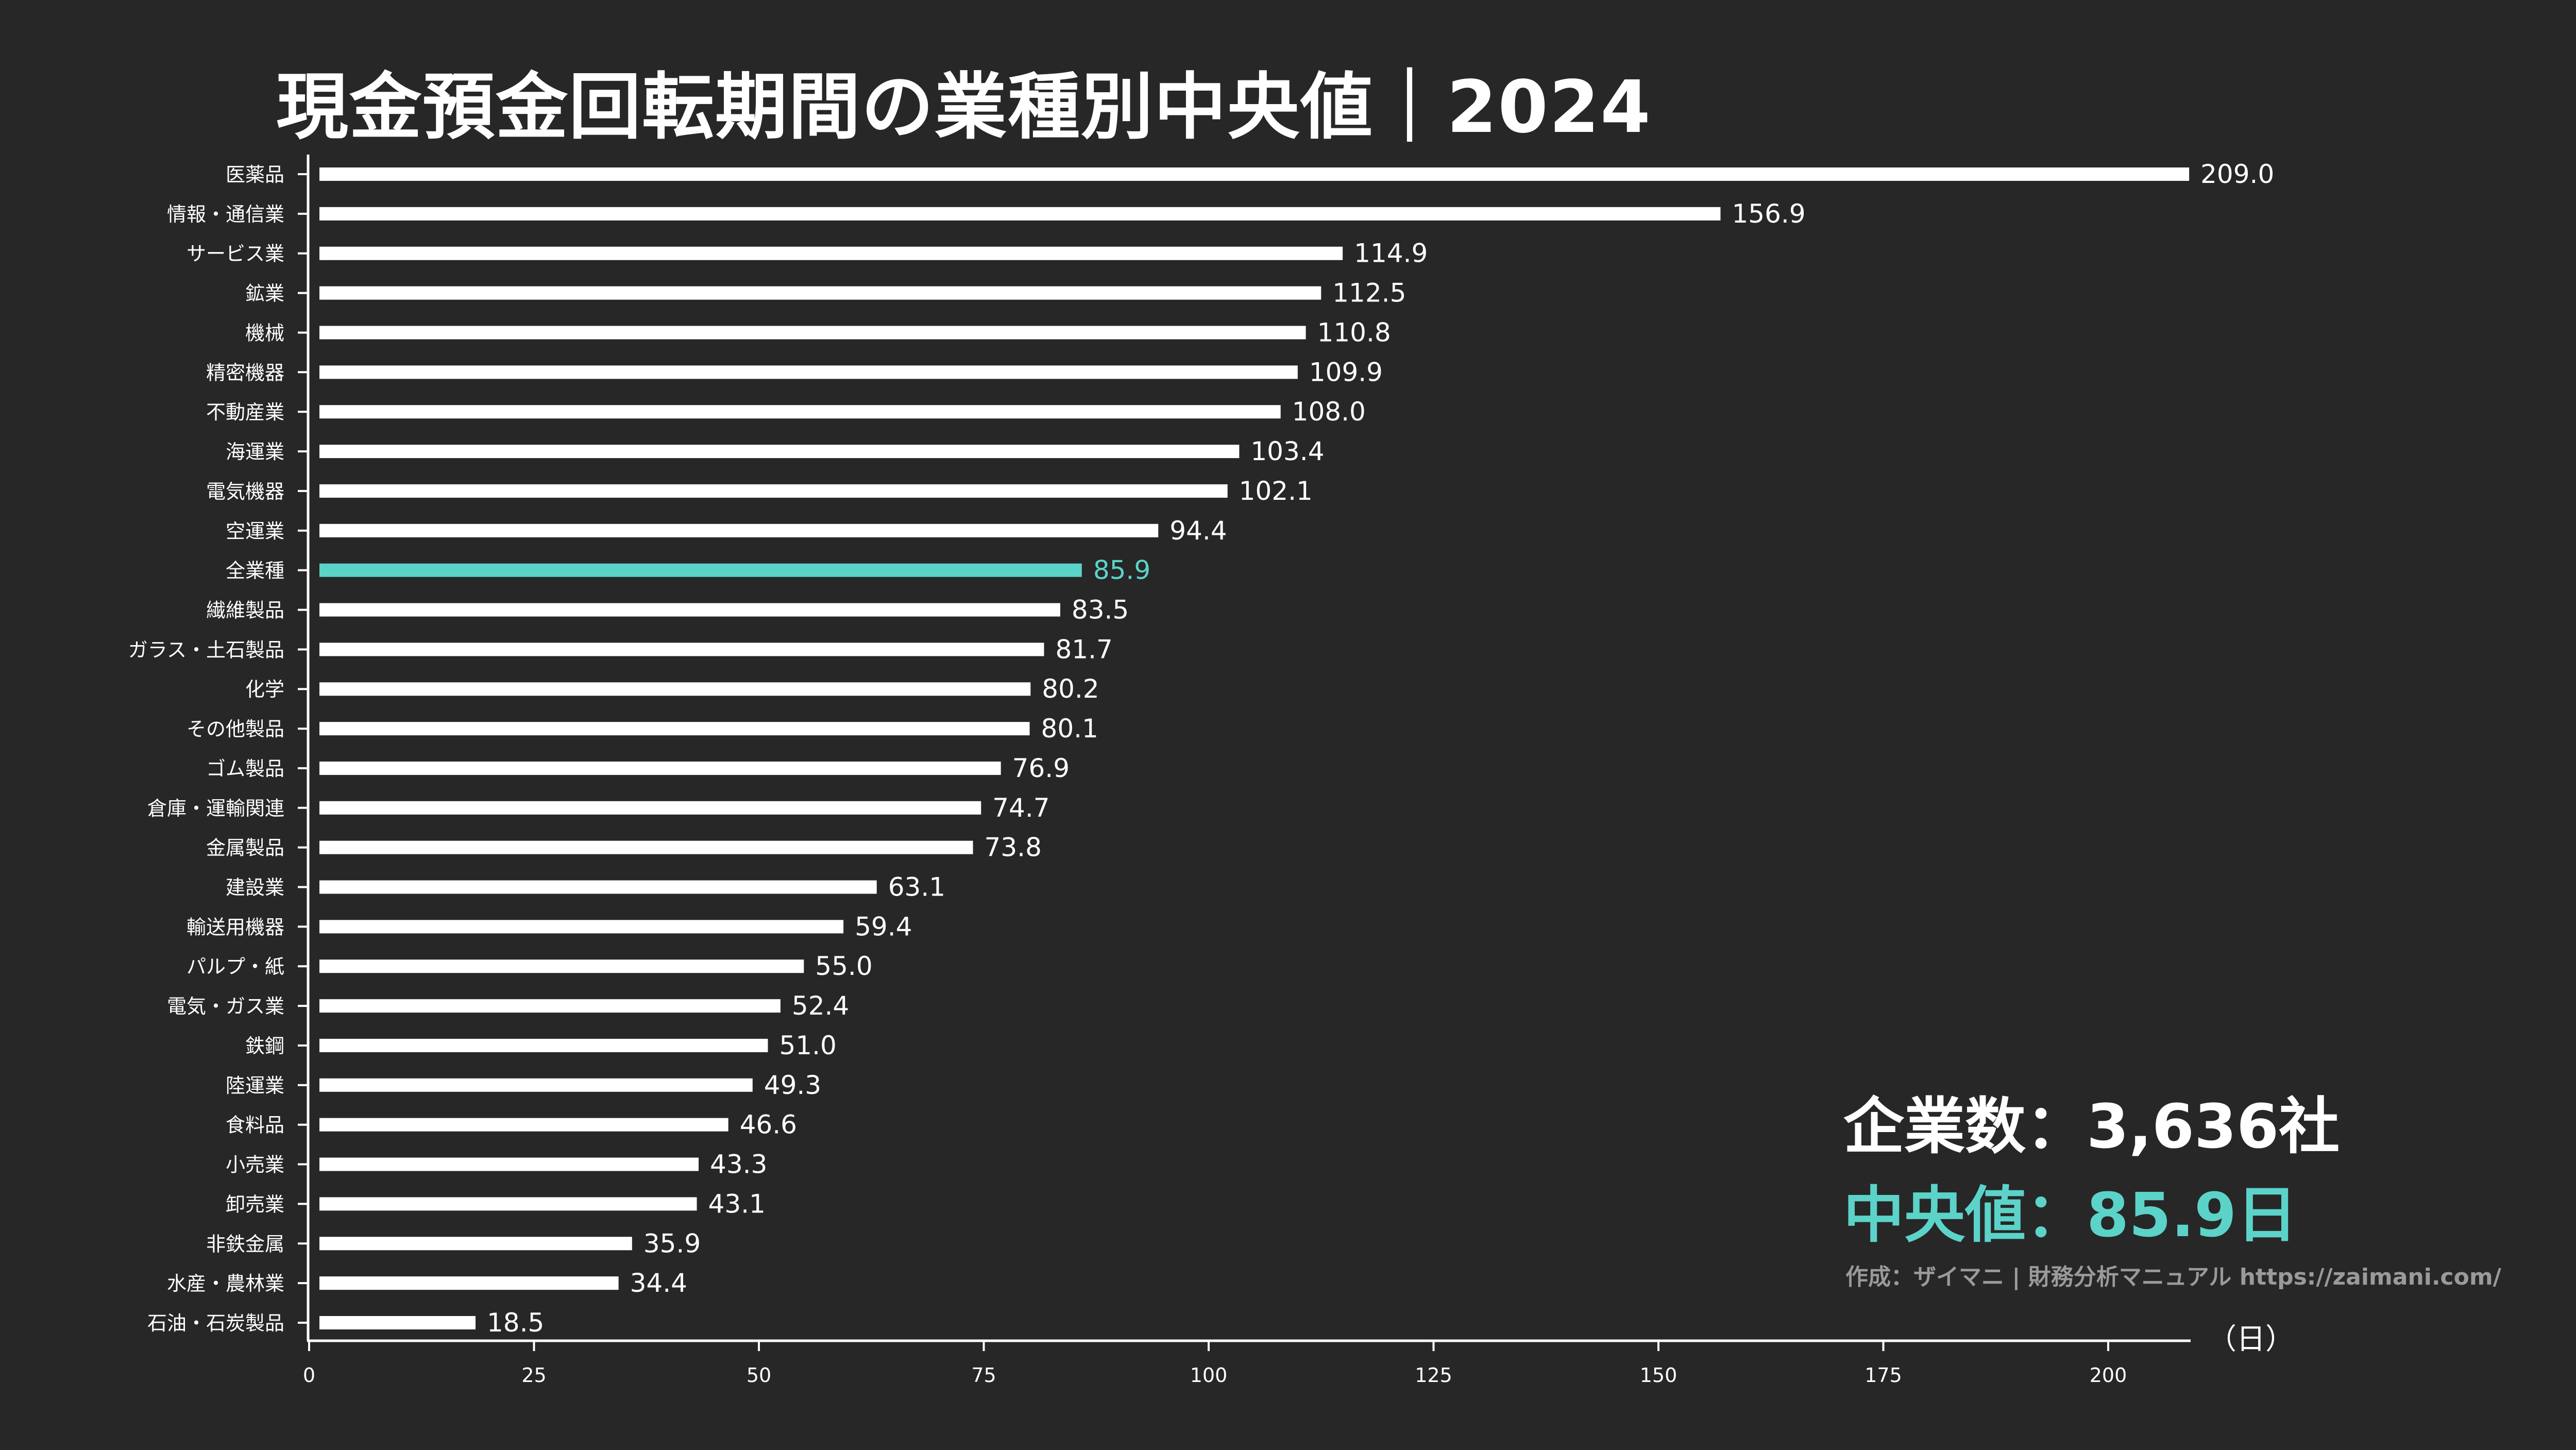 Image resolution: width=2576 pixels, height=1450 pixels. Describe the element at coordinates (255, 1125) in the screenshot. I see `category-label: 食料品` at that location.